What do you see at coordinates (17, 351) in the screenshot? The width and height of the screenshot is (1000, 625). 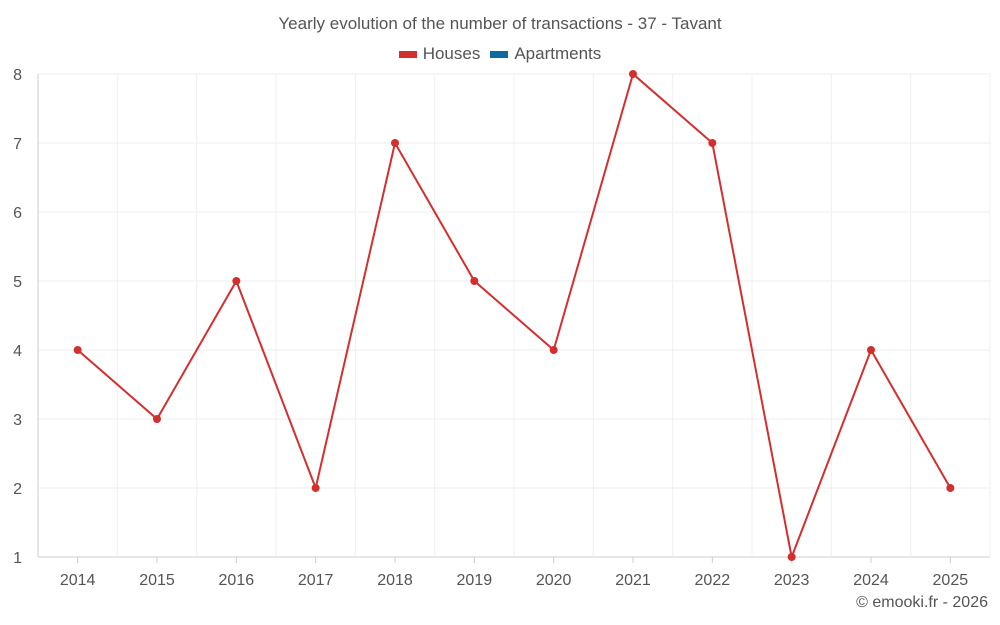 I see `y-tick-label: 4` at bounding box center [17, 351].